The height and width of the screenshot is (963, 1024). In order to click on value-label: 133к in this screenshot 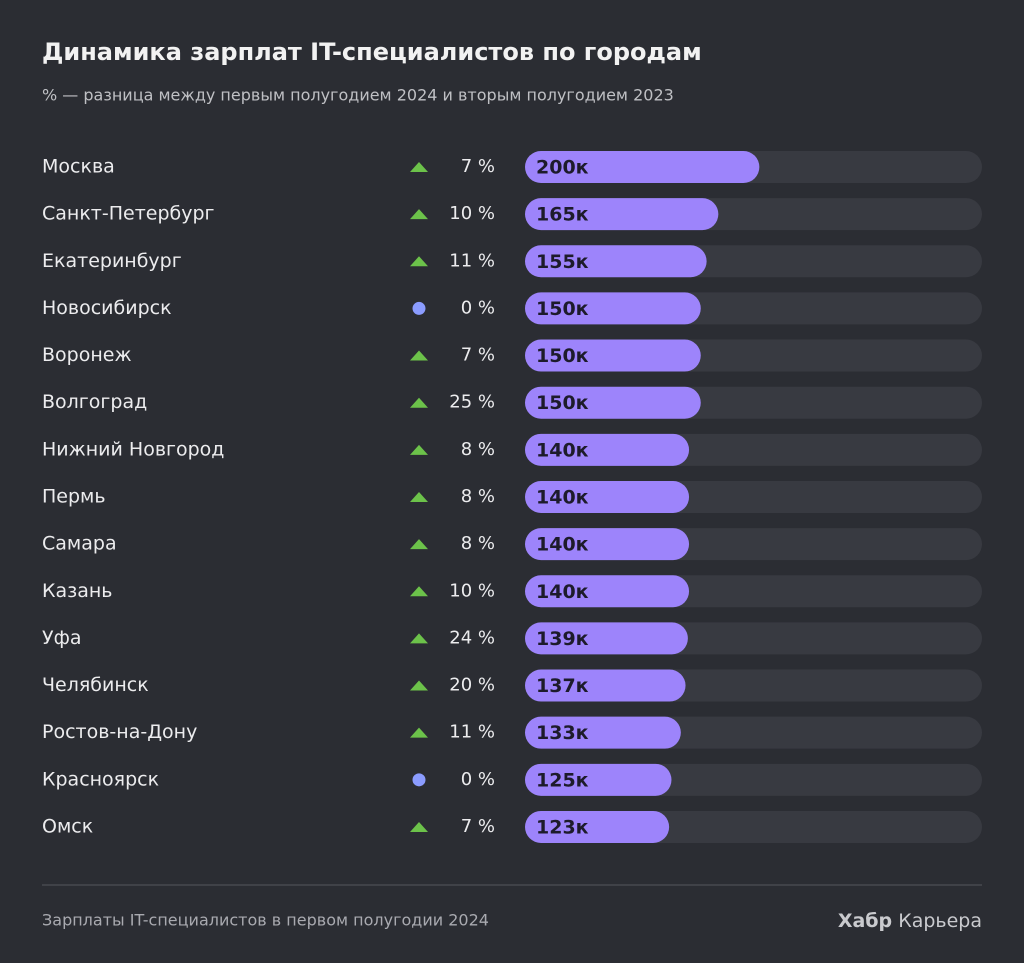, I will do `click(562, 733)`.